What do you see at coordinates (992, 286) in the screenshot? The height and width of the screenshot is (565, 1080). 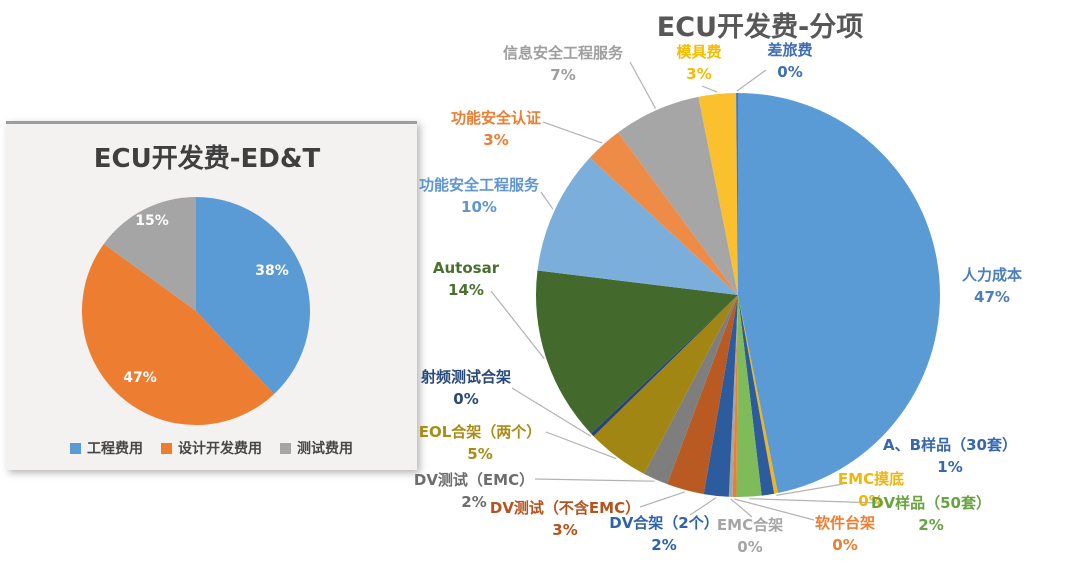 I see `pie-label-renli: 人力成本 47%` at bounding box center [992, 286].